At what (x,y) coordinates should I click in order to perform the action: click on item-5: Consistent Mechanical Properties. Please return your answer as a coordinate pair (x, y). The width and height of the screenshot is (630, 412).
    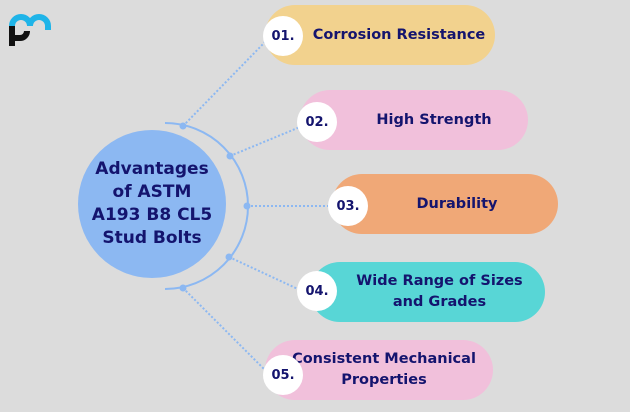
    Looking at the image, I should click on (379, 370).